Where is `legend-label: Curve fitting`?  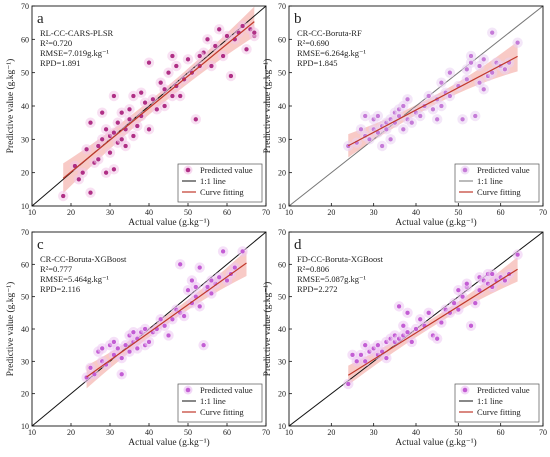
legend-label: Curve fitting is located at coordinates (499, 192).